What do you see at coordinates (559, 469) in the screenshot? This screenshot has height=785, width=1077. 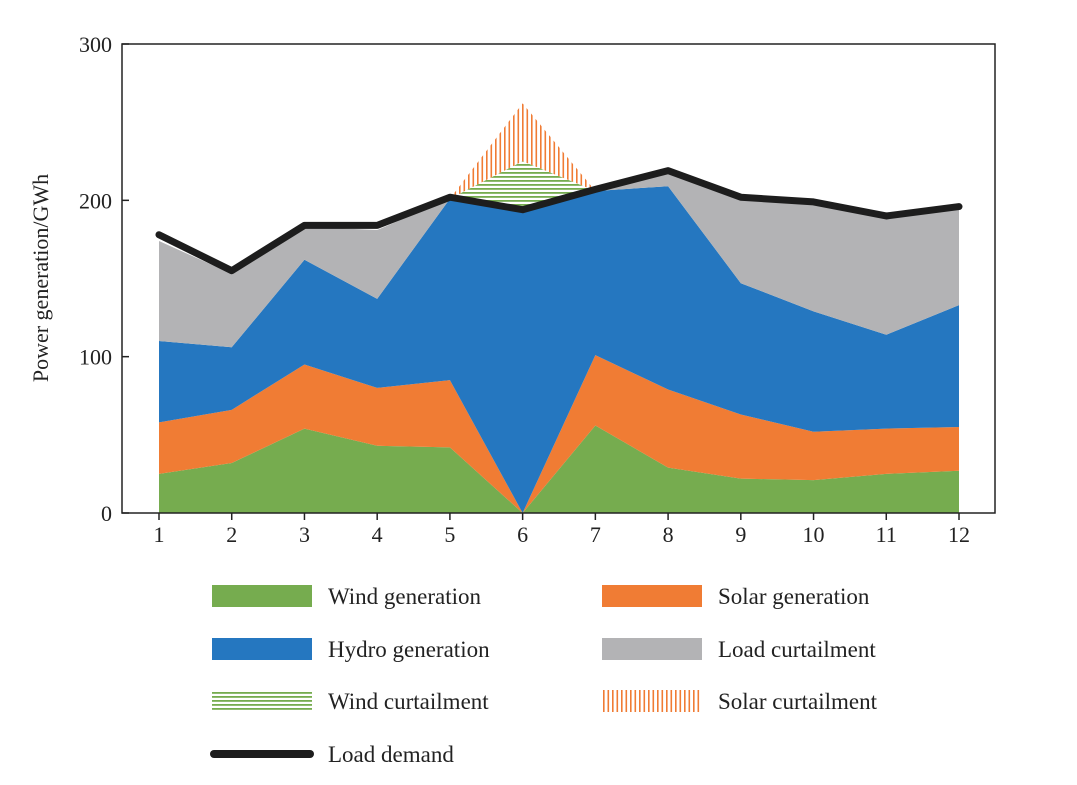 I see `area-wind` at bounding box center [559, 469].